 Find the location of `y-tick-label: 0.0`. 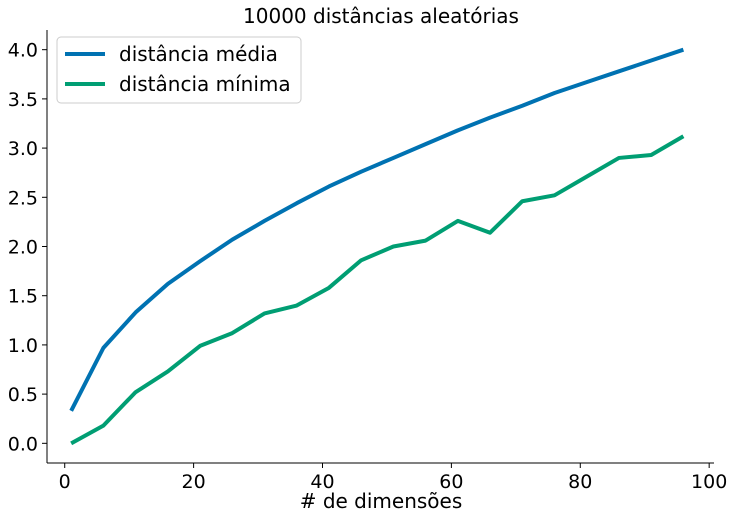

y-tick-label: 0.0 is located at coordinates (23, 444).